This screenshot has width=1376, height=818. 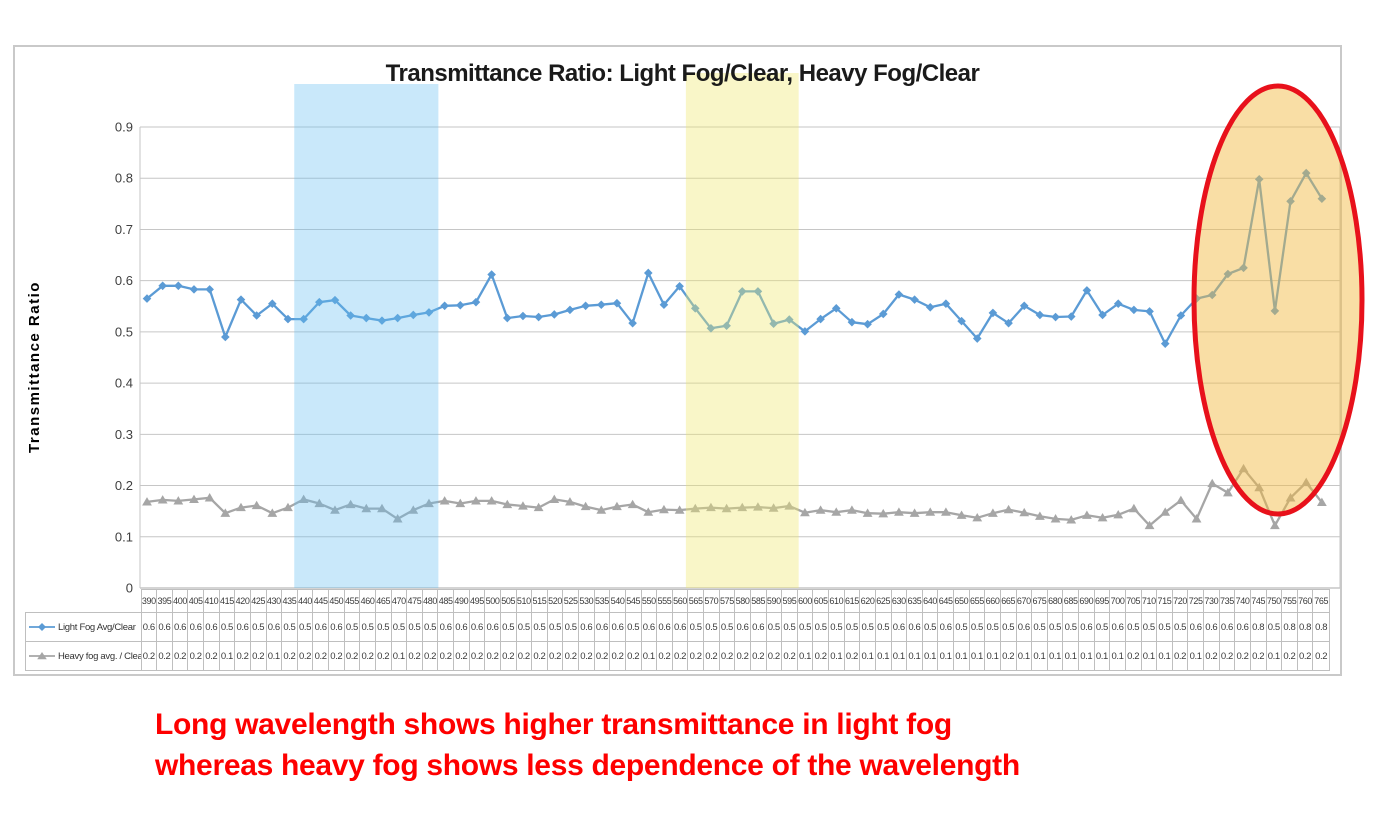 What do you see at coordinates (1258, 601) in the screenshot?
I see `wavelength-header-cell: 745` at bounding box center [1258, 601].